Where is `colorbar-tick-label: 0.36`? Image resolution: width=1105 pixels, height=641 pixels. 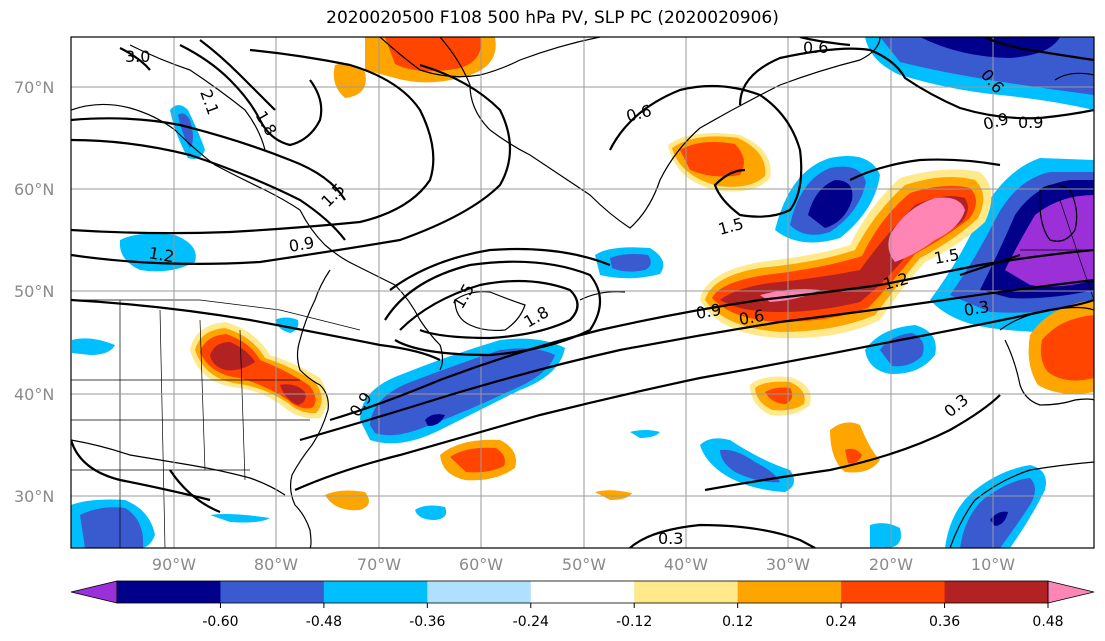
colorbar-tick-label: 0.36 is located at coordinates (944, 622).